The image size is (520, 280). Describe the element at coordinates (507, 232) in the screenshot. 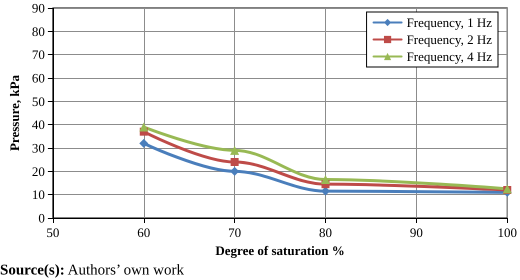

I see `x-tick-label: 100` at that location.